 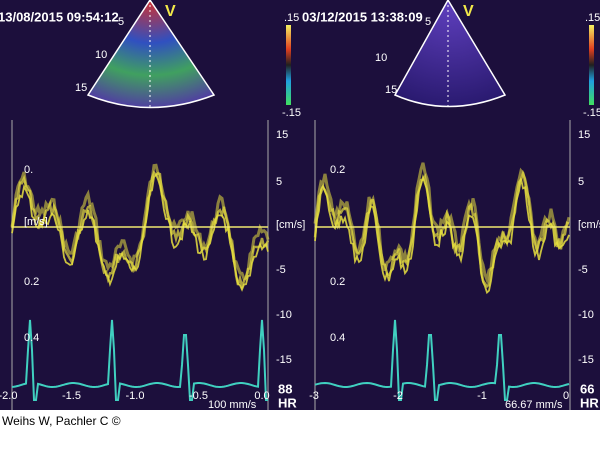 What do you see at coordinates (135, 396) in the screenshot?
I see `time-label: -1.0` at bounding box center [135, 396].